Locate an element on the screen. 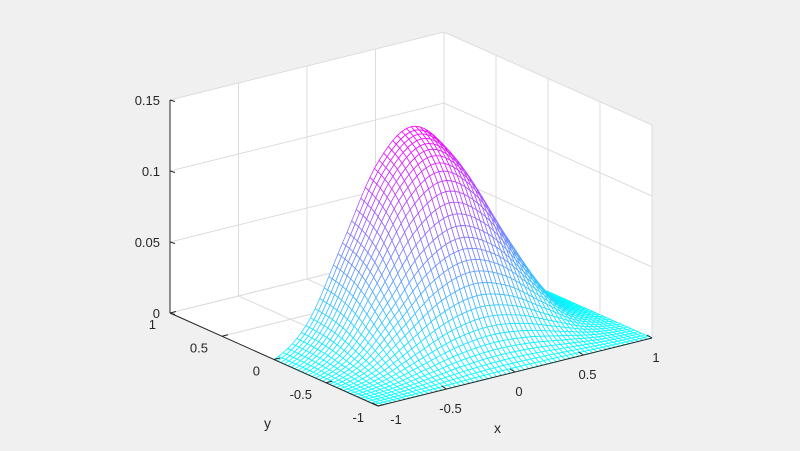 This screenshot has height=451, width=800. y-tick-label: 0.5 is located at coordinates (199, 347).